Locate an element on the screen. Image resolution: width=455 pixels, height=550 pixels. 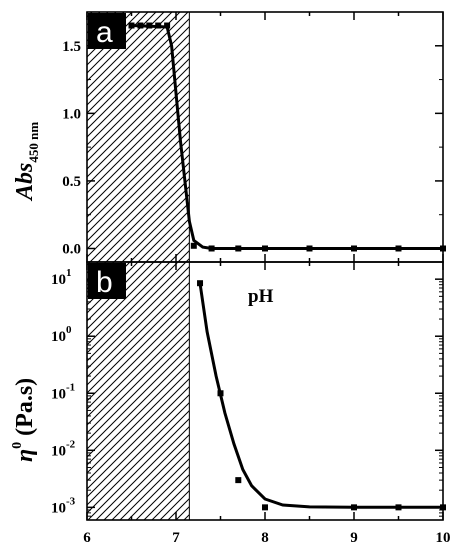
panel-a-label-box is located at coordinates (107, 31).